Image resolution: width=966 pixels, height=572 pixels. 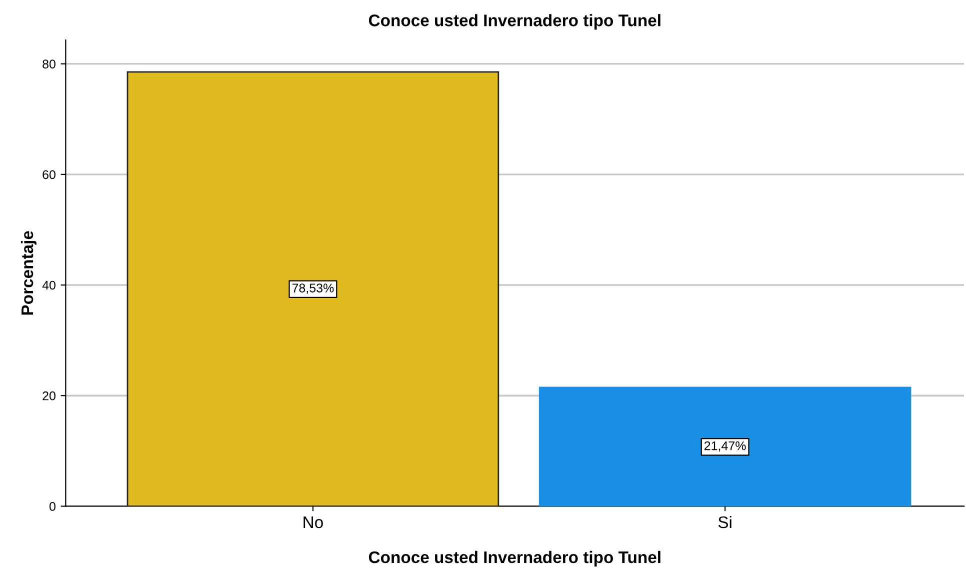 I want to click on y-tick-label: 60, so click(x=49, y=175).